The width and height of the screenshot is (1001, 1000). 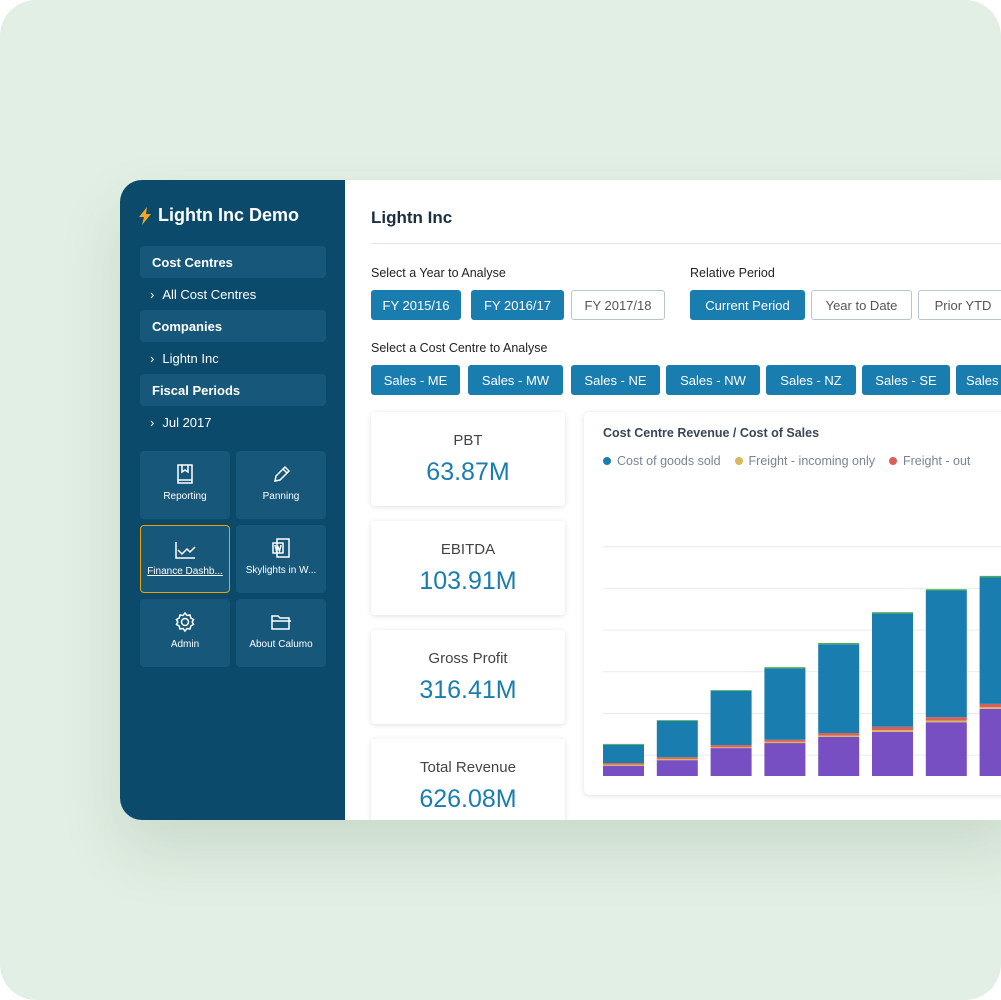 I want to click on year-button-fy-2017-18: FY 2017/18, so click(x=618, y=305).